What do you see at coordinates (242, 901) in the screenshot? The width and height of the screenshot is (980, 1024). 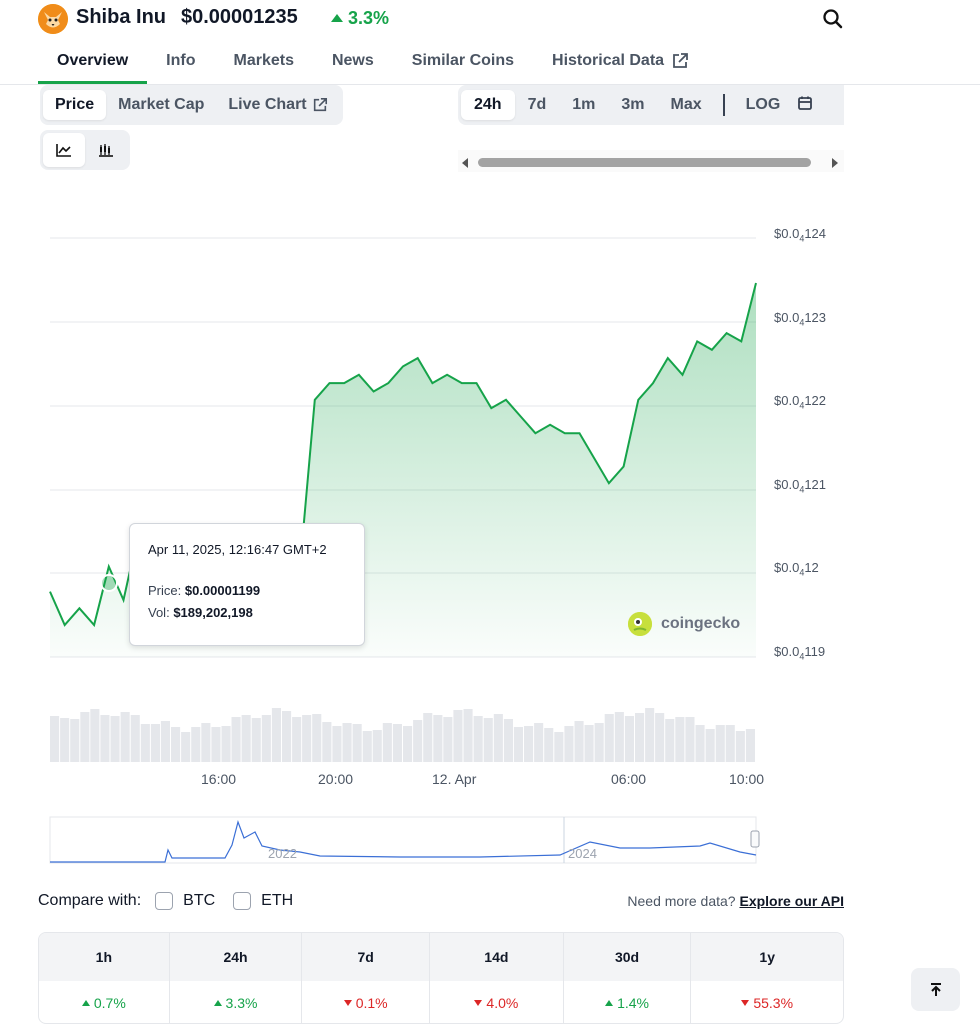 I see `compare-eth-checkbox` at bounding box center [242, 901].